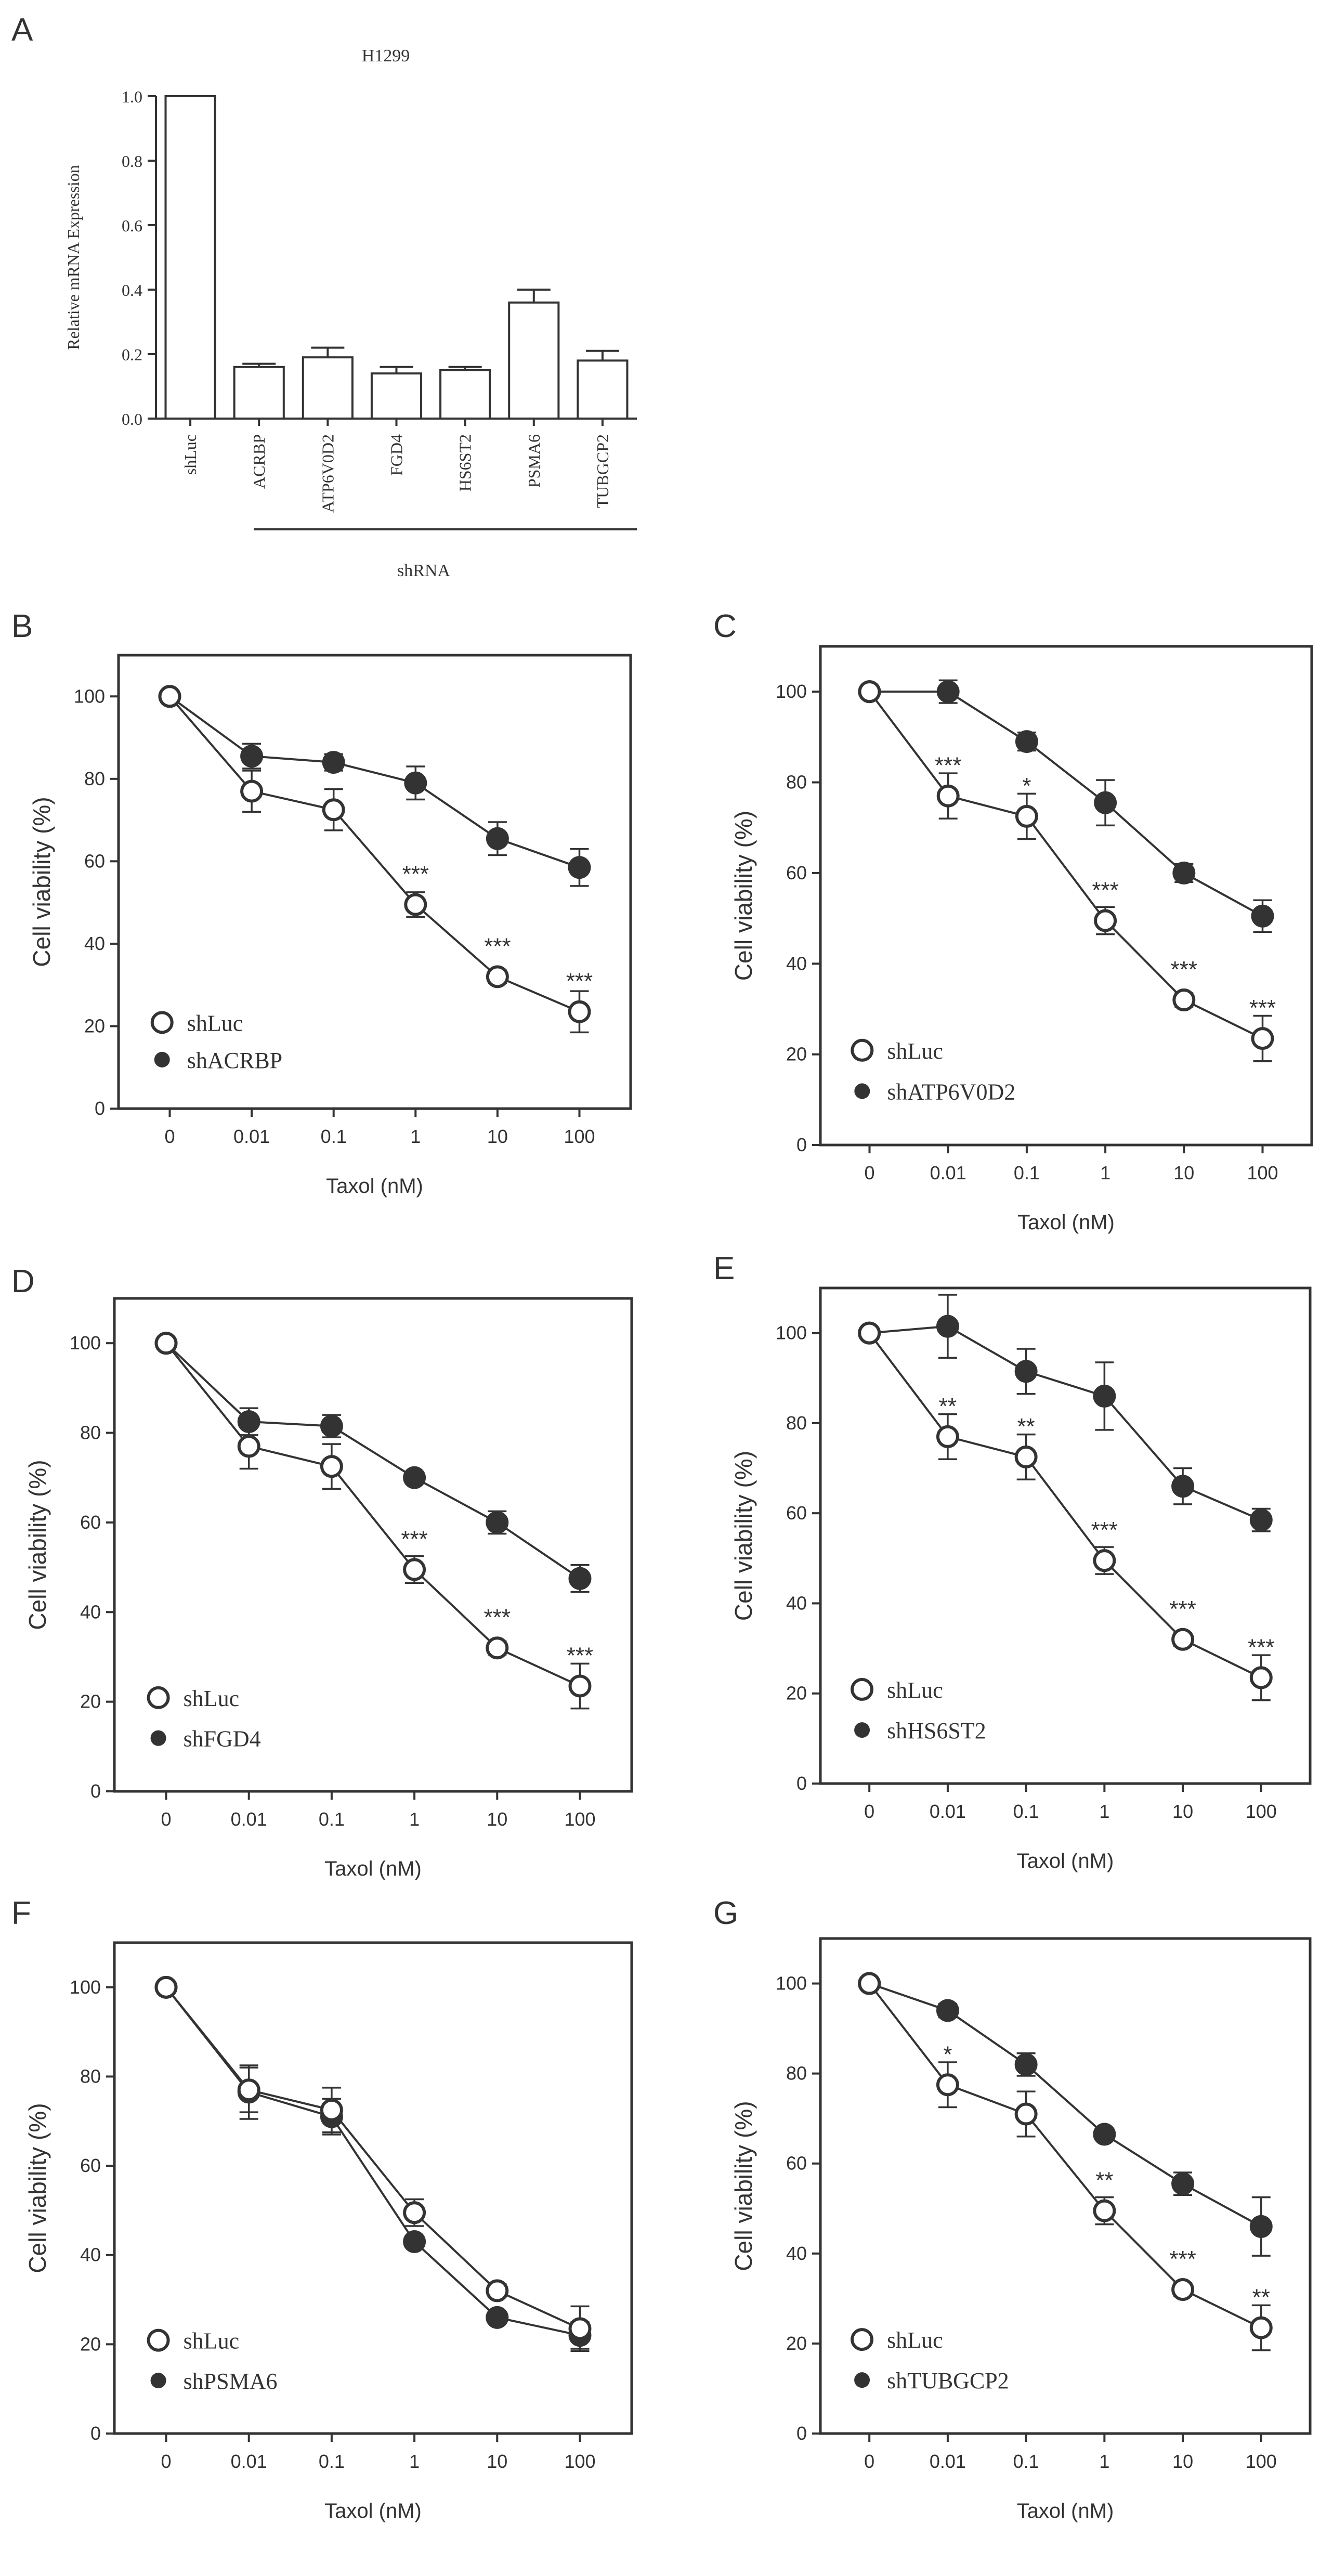 This screenshot has width=1320, height=2576. I want to click on x-tick-label: PSMA6, so click(534, 461).